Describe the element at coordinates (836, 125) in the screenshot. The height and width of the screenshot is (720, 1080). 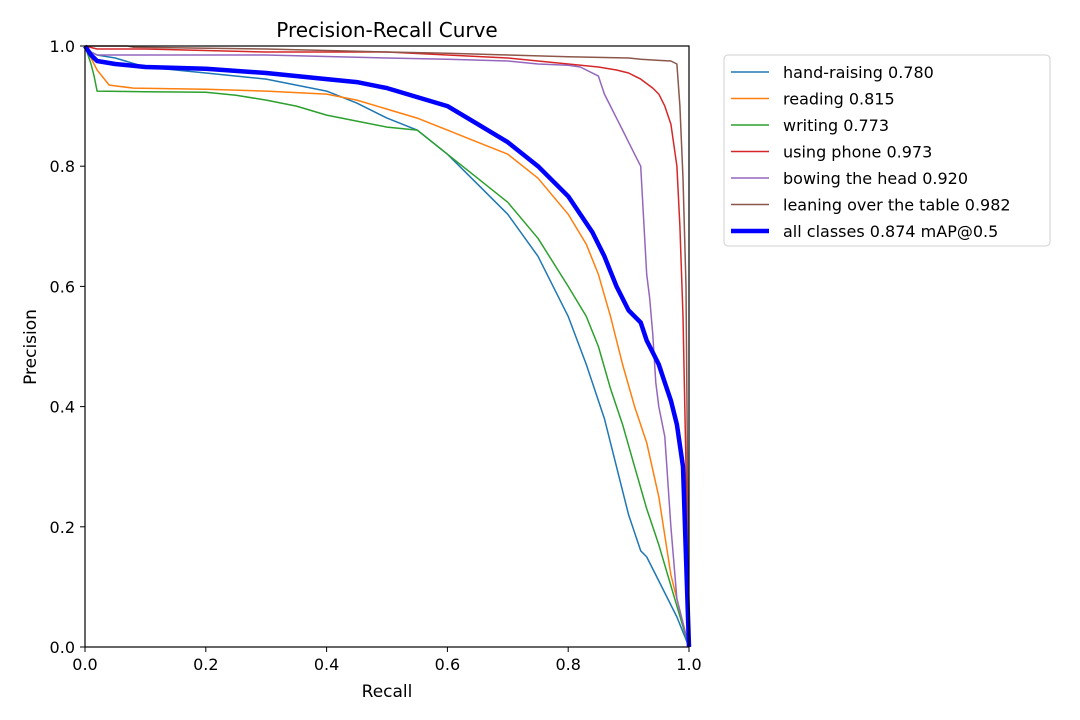
I see `legend-label: writing 0.773` at that location.